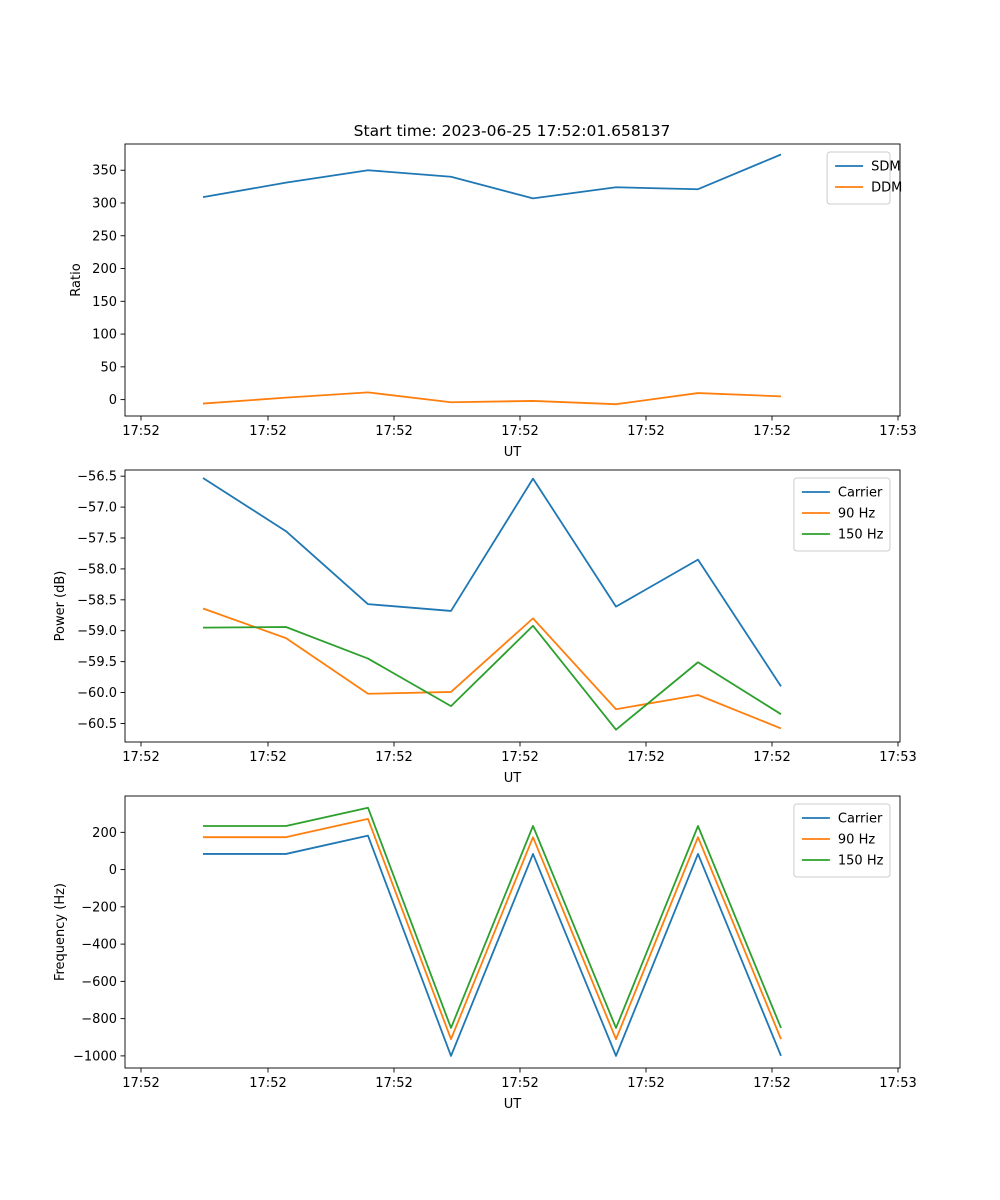 This screenshot has width=1000, height=1200. I want to click on figure-title: Start time: 2023-06-25 17:52:01.658137, so click(512, 131).